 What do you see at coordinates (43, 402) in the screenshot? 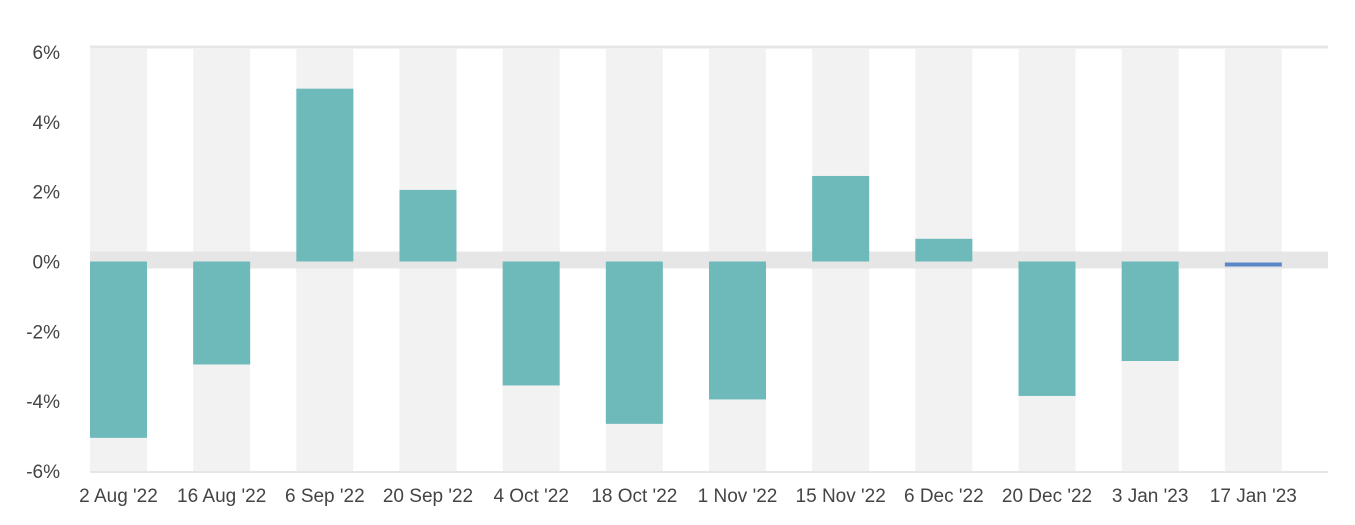
I see `y-tick-label: -4%` at bounding box center [43, 402].